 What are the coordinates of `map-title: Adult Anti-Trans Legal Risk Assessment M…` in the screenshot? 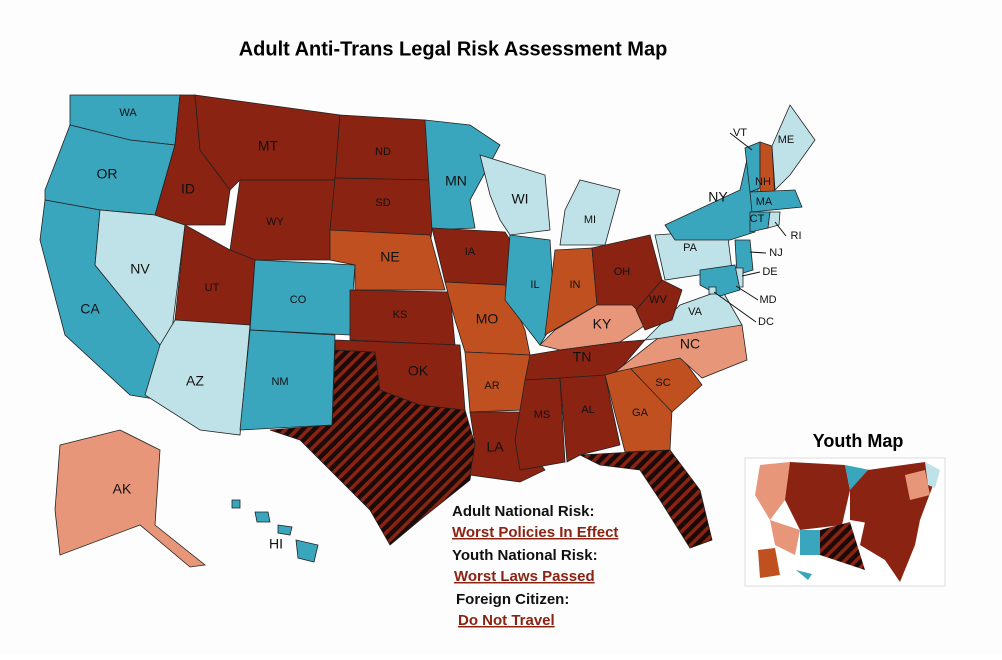 It's located at (453, 49).